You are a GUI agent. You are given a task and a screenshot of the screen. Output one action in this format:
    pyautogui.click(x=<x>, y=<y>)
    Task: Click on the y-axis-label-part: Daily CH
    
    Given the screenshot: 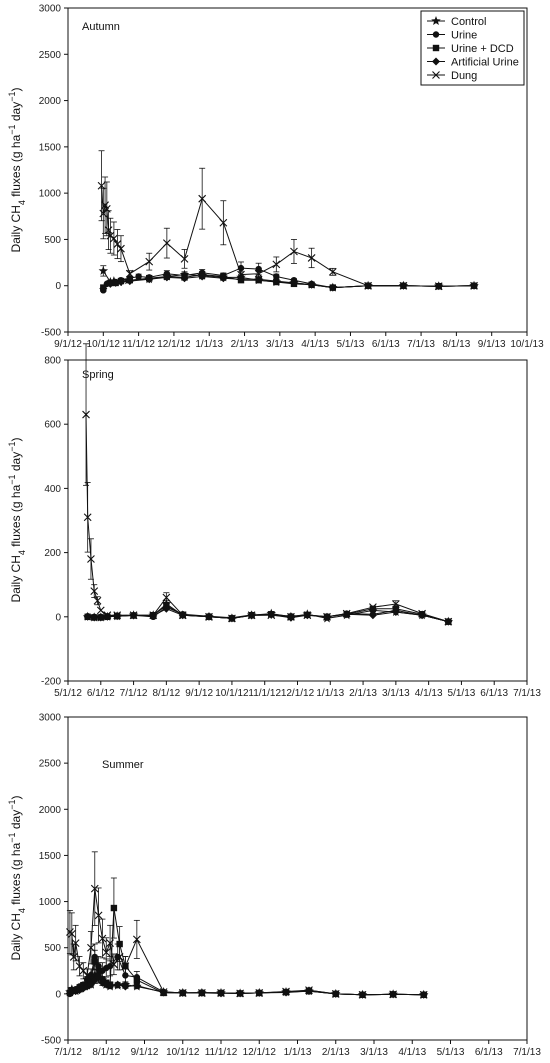 What is the action you would take?
    pyautogui.click(x=16, y=228)
    